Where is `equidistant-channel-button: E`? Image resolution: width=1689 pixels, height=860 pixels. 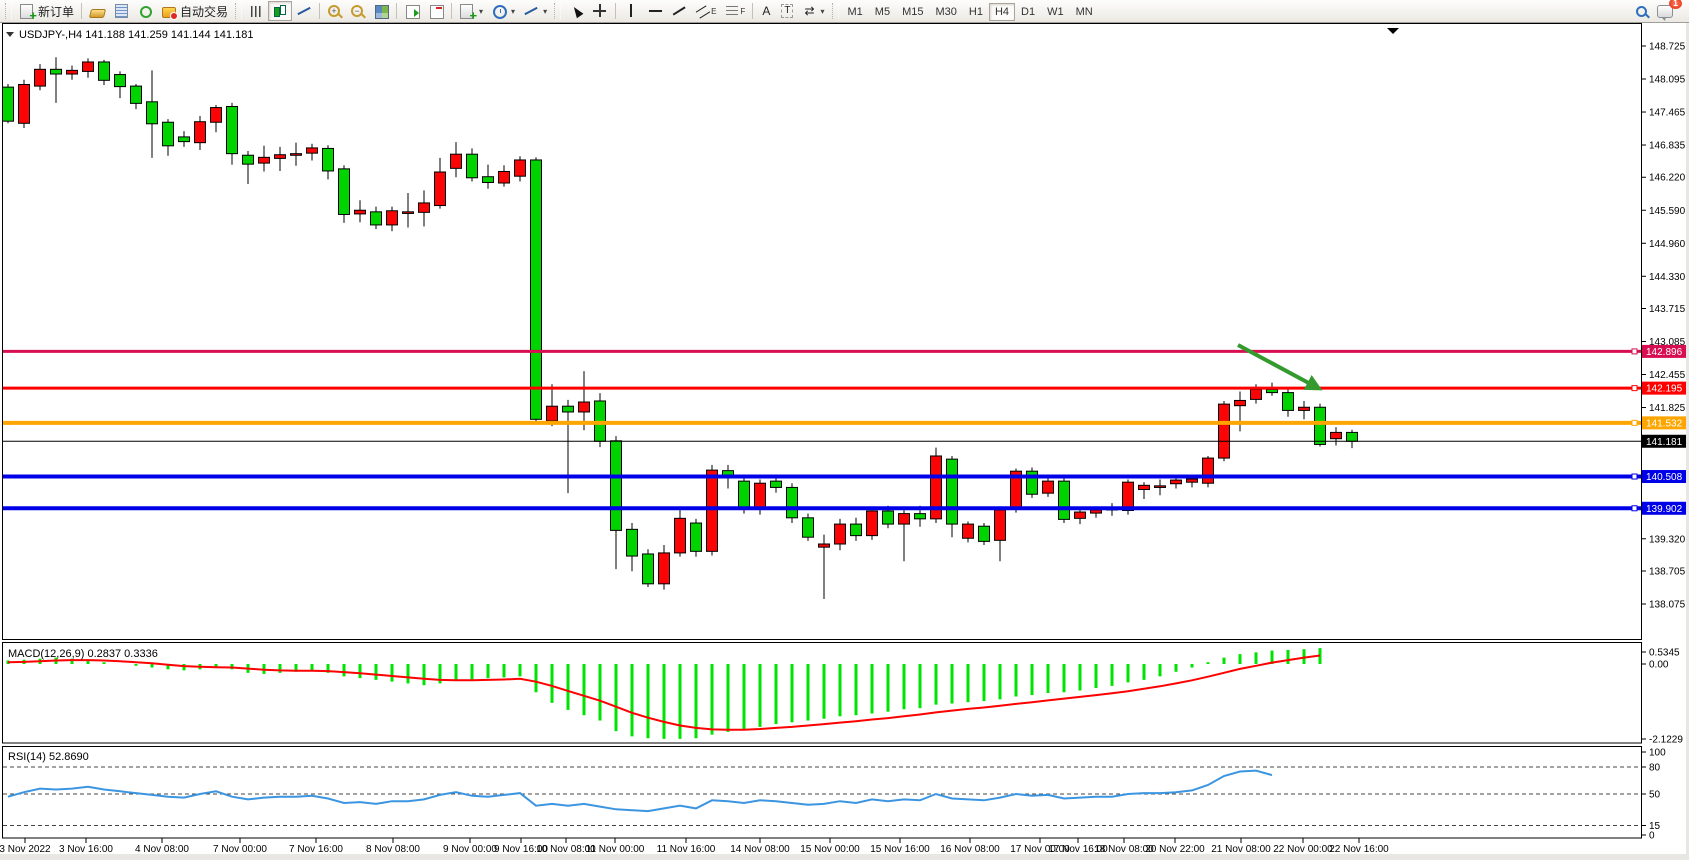 equidistant-channel-button: E is located at coordinates (705, 11).